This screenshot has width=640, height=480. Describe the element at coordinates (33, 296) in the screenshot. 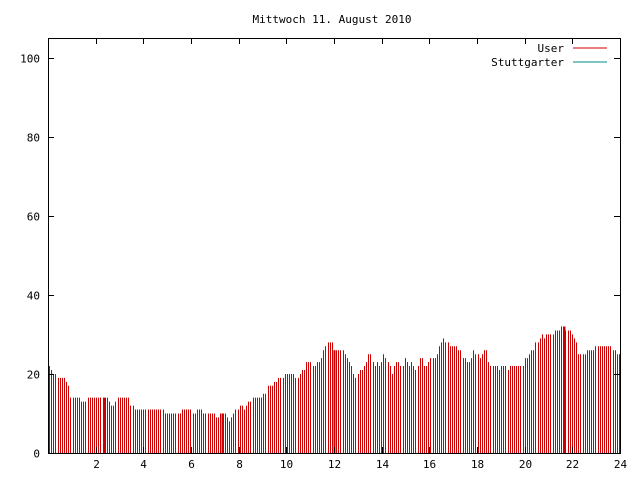

I see `y-tick-label: 40` at that location.